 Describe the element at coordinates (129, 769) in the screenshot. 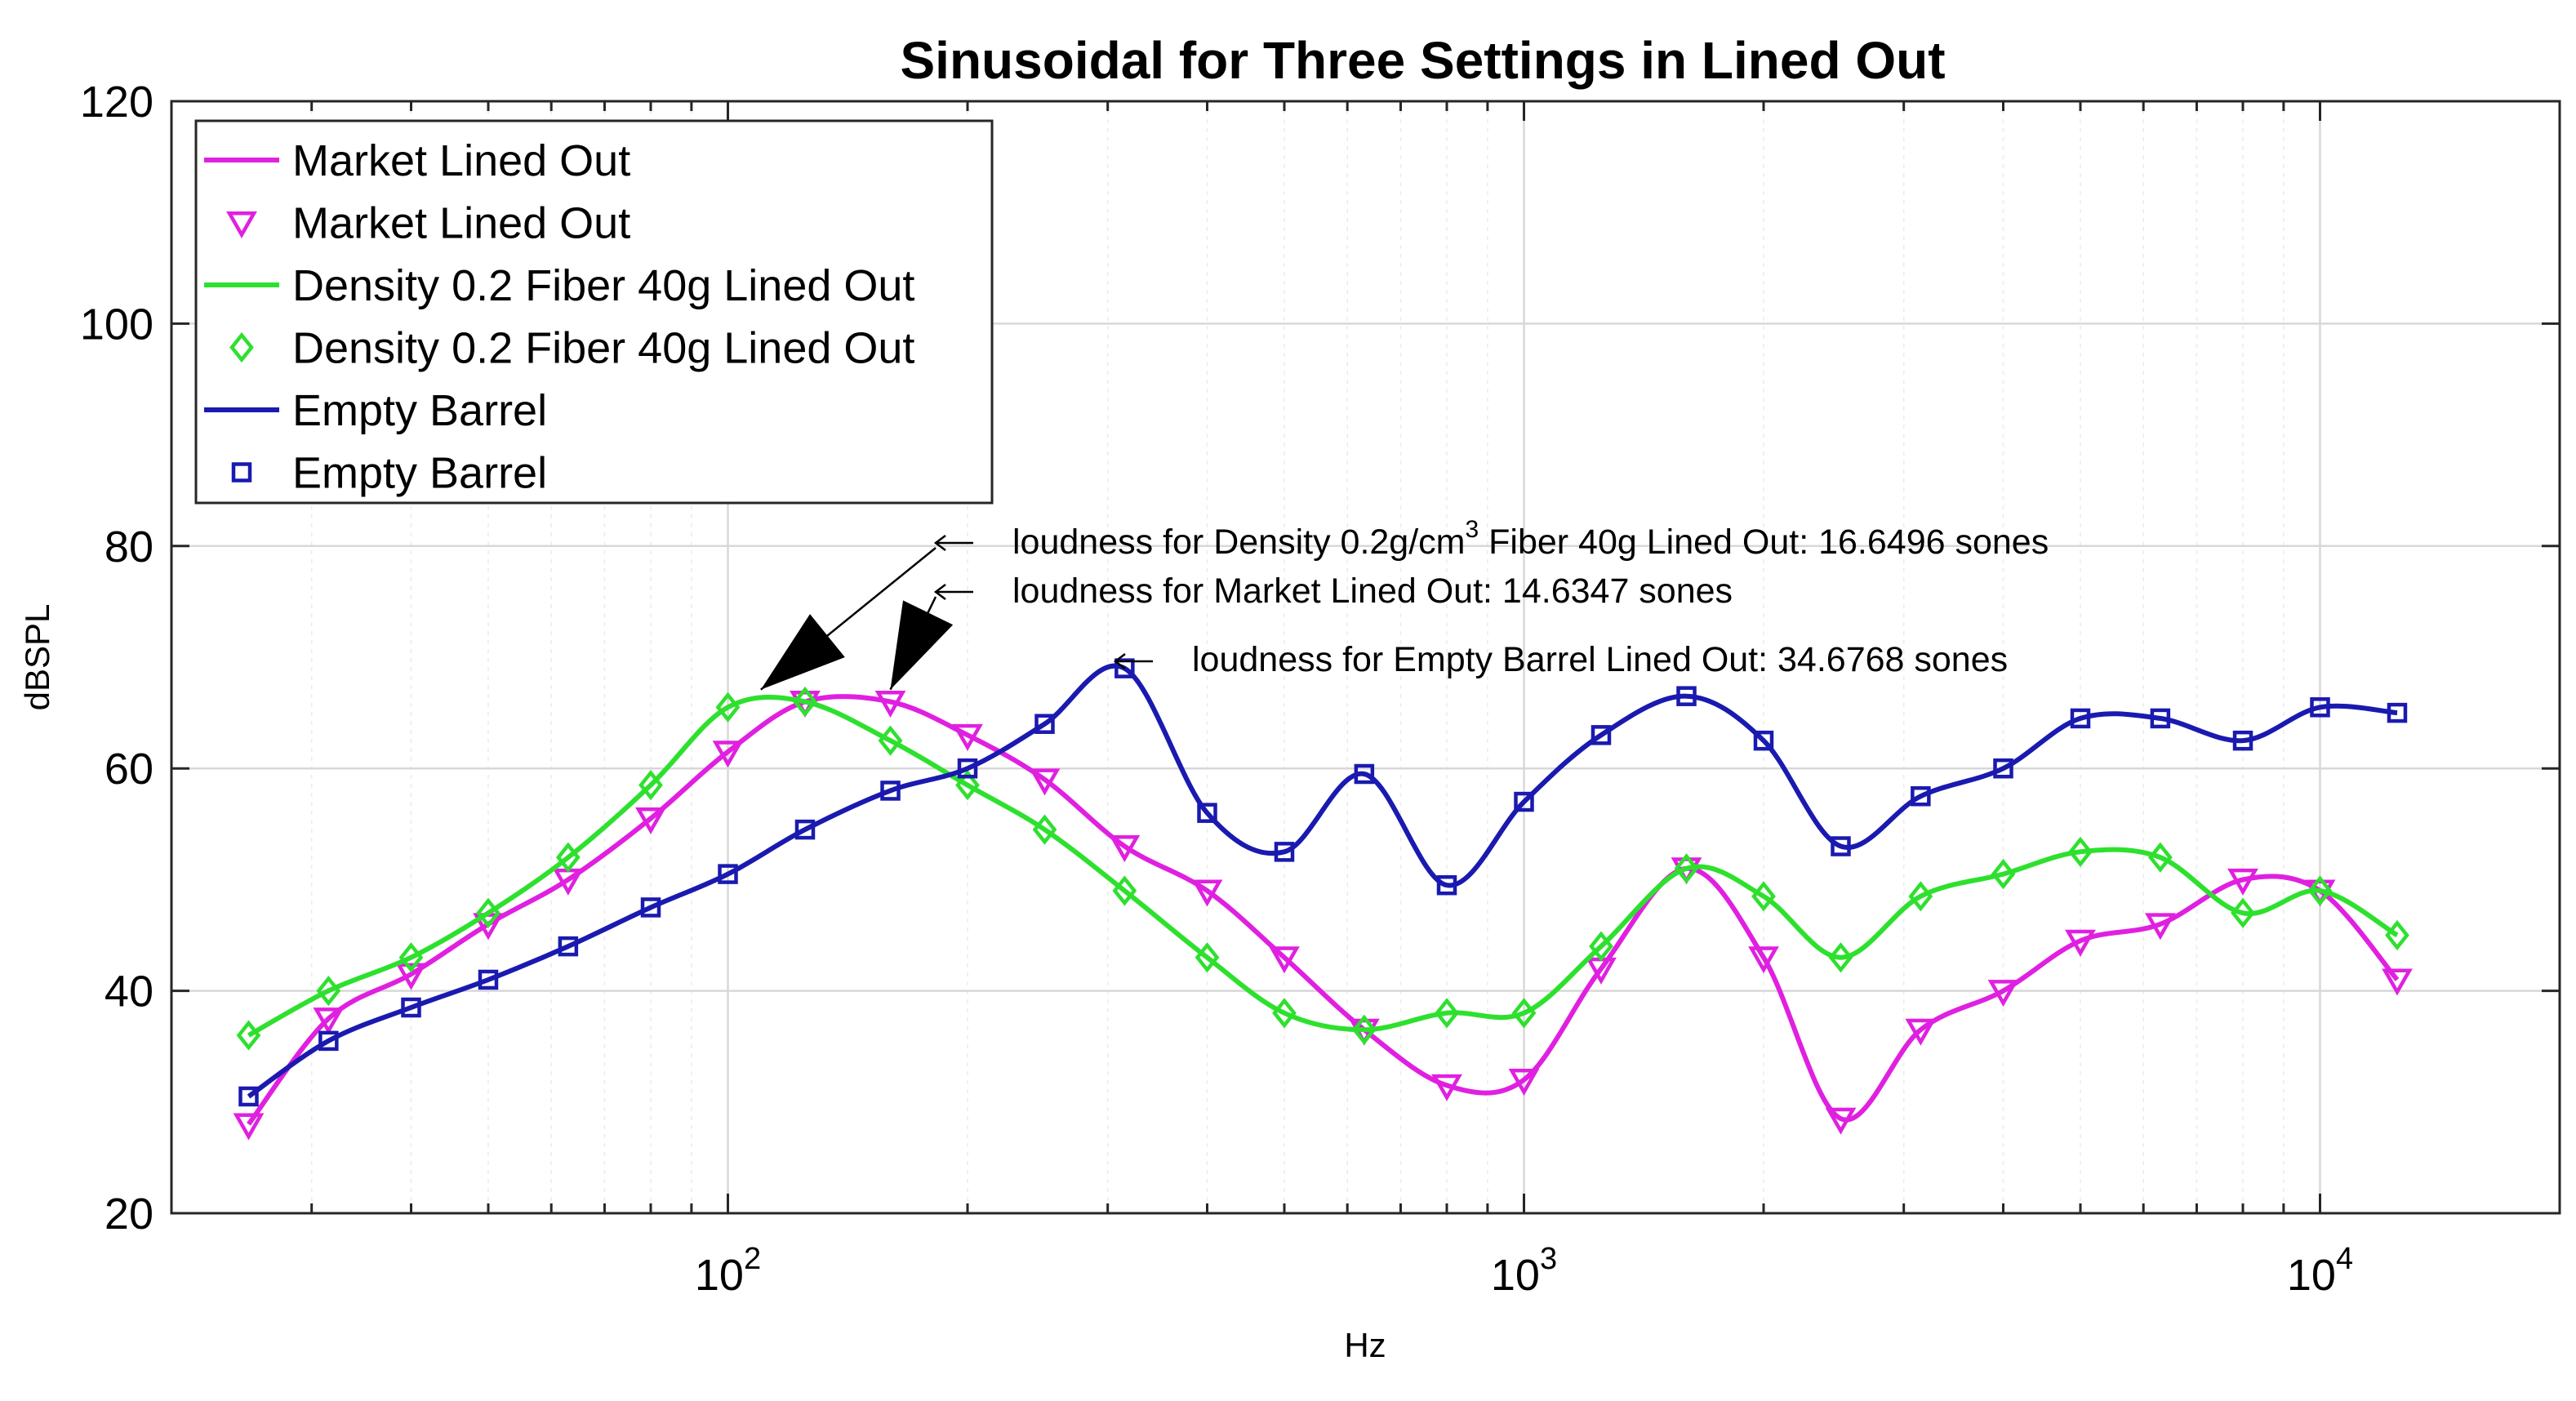

I see `y-tick-label: 60` at that location.